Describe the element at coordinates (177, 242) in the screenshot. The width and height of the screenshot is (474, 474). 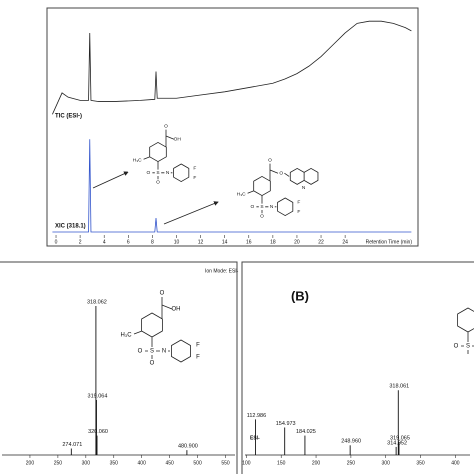
I see `x-tick-label: 10` at that location.